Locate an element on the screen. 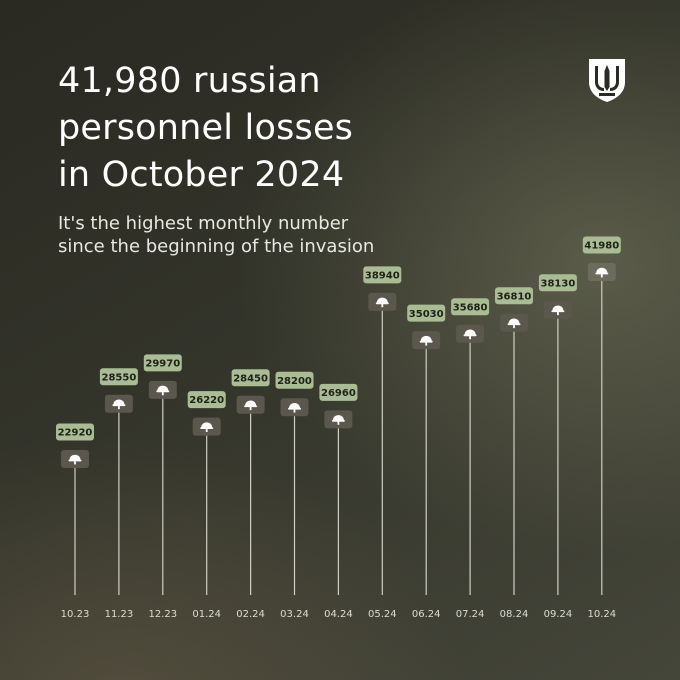  data-point: 26960 04.24 is located at coordinates (338, 501).